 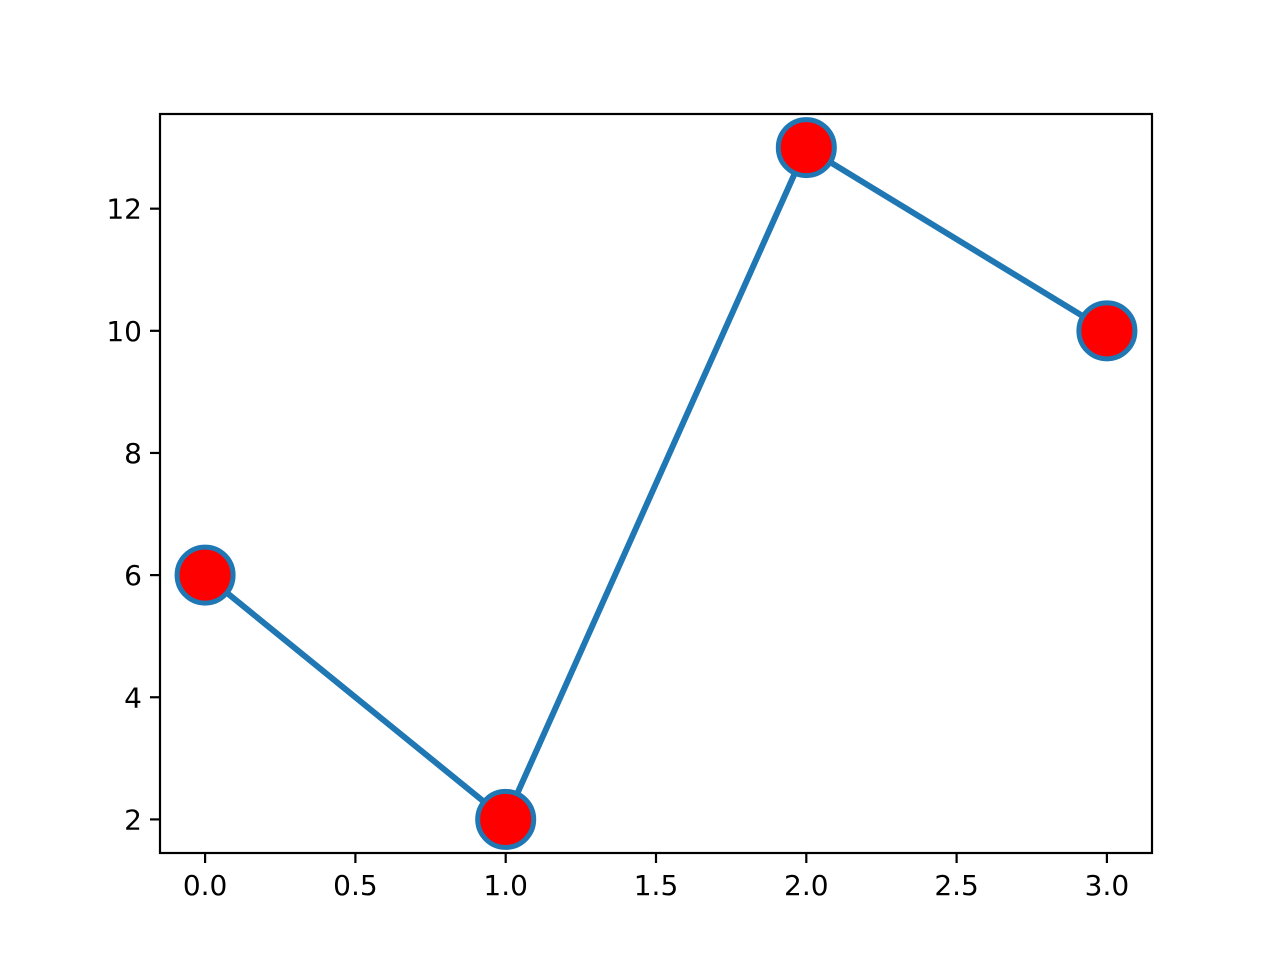 I want to click on x-tick-label: 1.5, so click(x=656, y=885).